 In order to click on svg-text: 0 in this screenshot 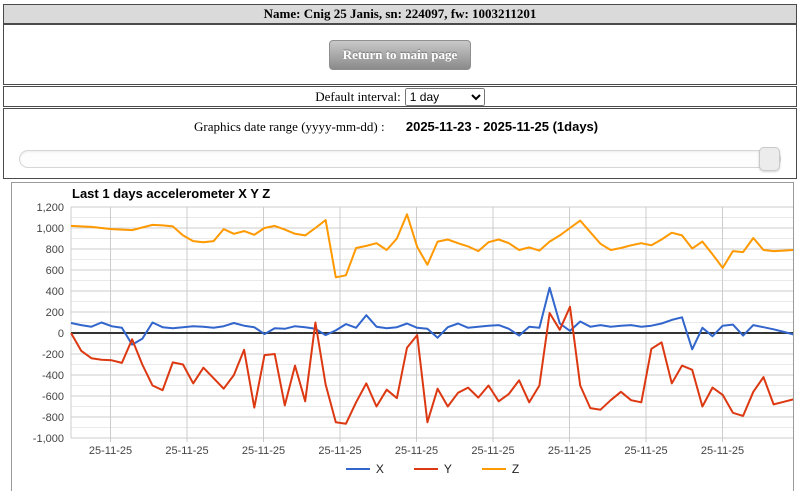, I will do `click(61, 334)`.